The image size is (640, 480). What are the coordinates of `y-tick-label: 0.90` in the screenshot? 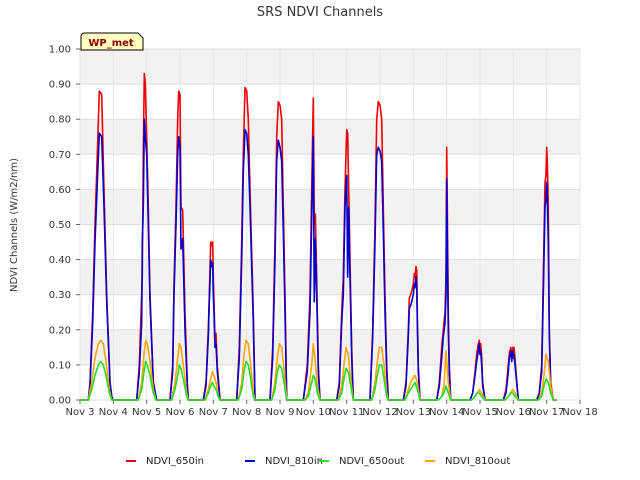 It's located at (60, 85).